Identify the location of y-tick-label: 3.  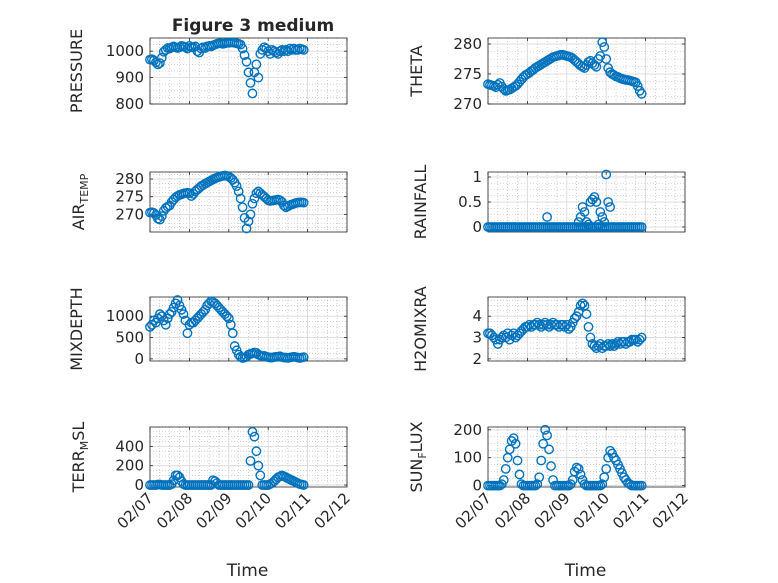
(477, 338).